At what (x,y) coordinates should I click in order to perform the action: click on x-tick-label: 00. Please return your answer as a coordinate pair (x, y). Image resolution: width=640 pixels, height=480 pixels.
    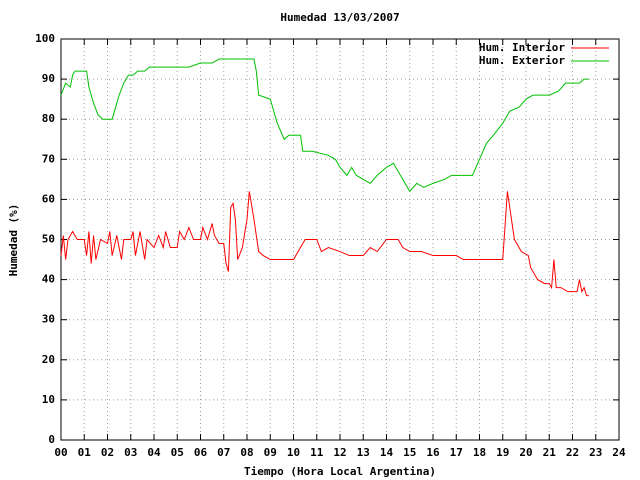
    Looking at the image, I should click on (60, 452).